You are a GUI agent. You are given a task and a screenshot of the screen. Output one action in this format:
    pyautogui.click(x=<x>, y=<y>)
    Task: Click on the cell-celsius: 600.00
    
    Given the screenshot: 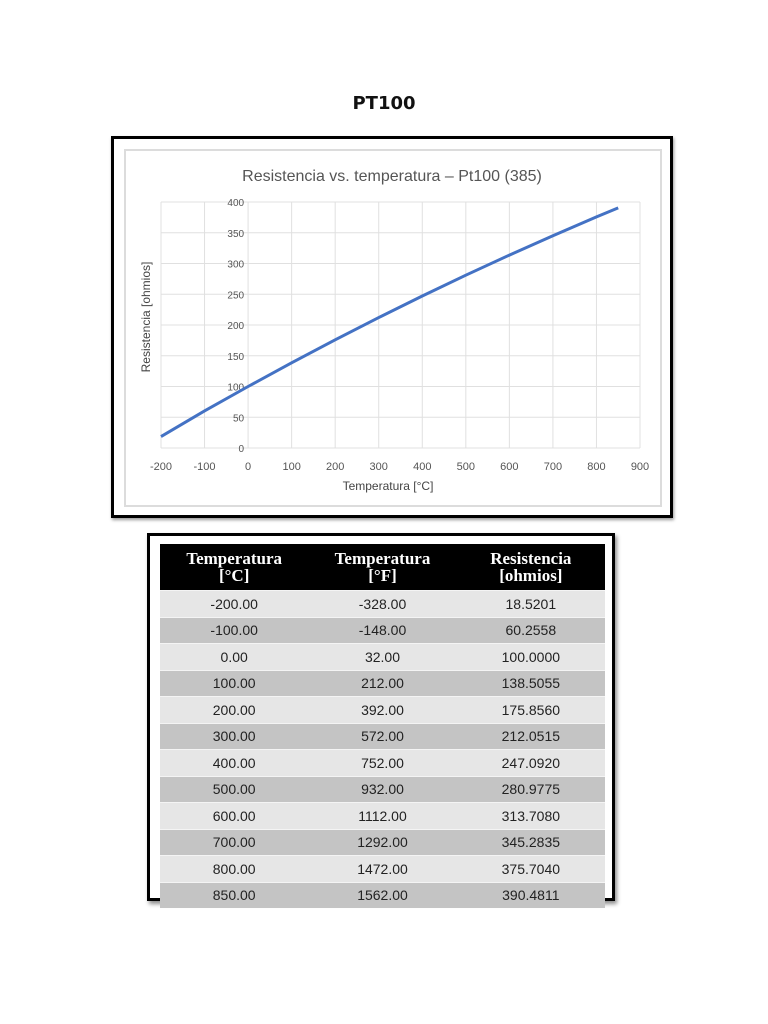 What is the action you would take?
    pyautogui.click(x=234, y=815)
    